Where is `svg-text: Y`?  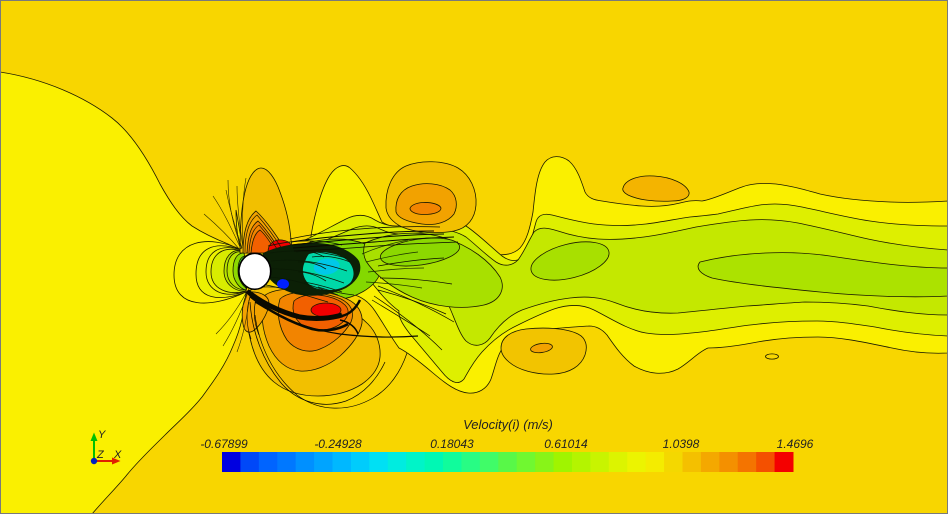 svg-text: Y is located at coordinates (102, 435).